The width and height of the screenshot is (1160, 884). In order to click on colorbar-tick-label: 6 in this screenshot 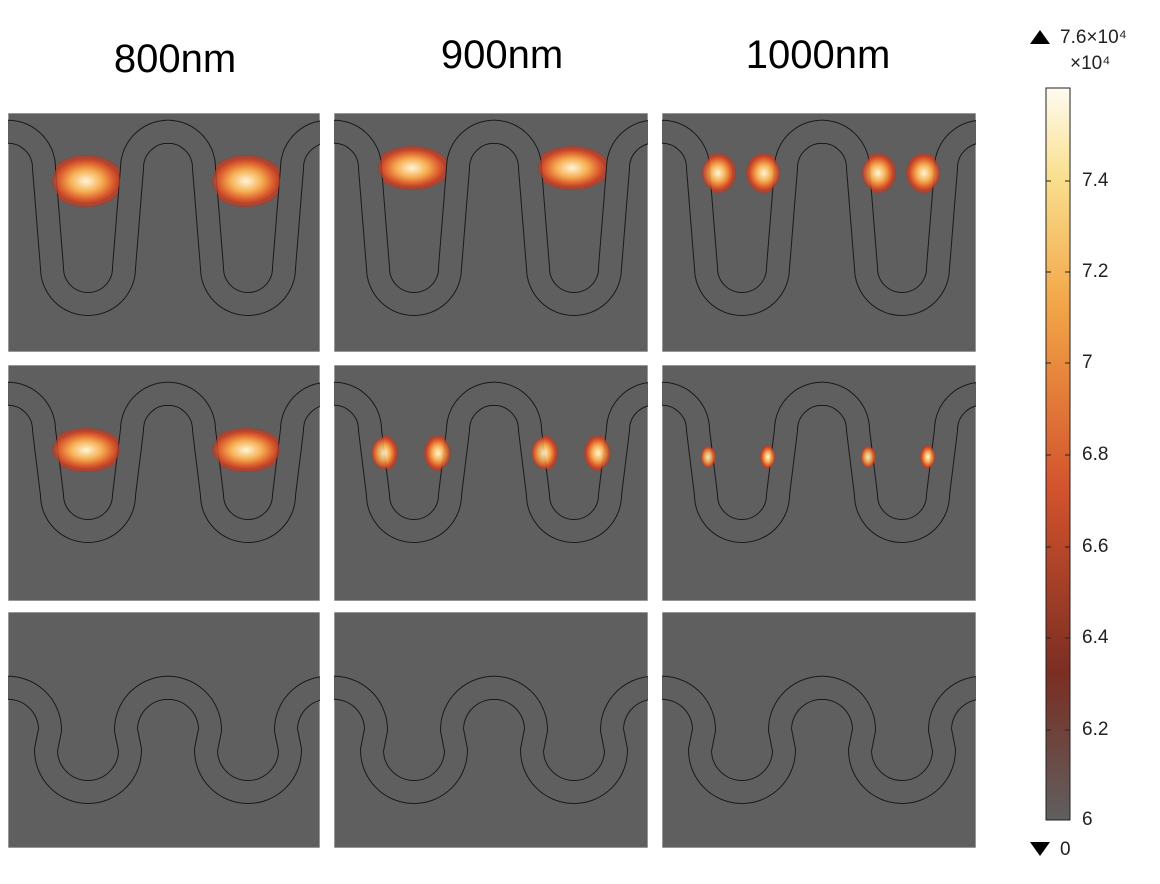, I will do `click(1087, 819)`.